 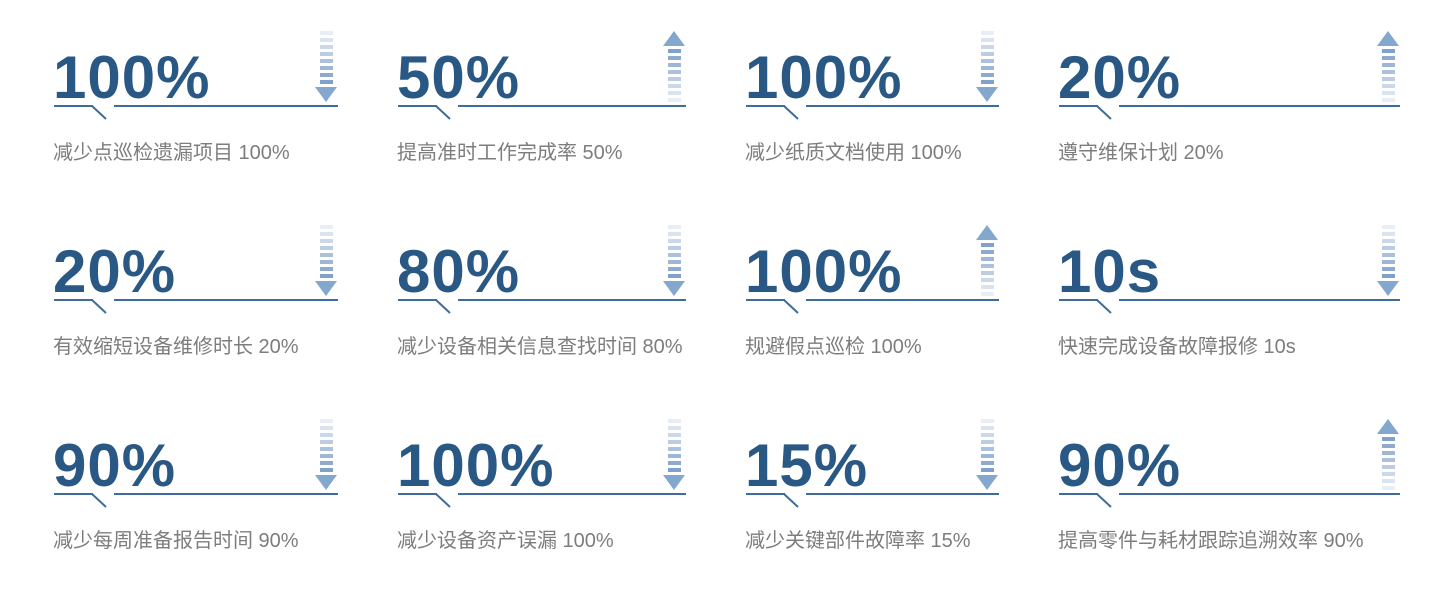 I want to click on stat-card: 100% 减少点巡检遗漏项目 100%, so click(x=195, y=97).